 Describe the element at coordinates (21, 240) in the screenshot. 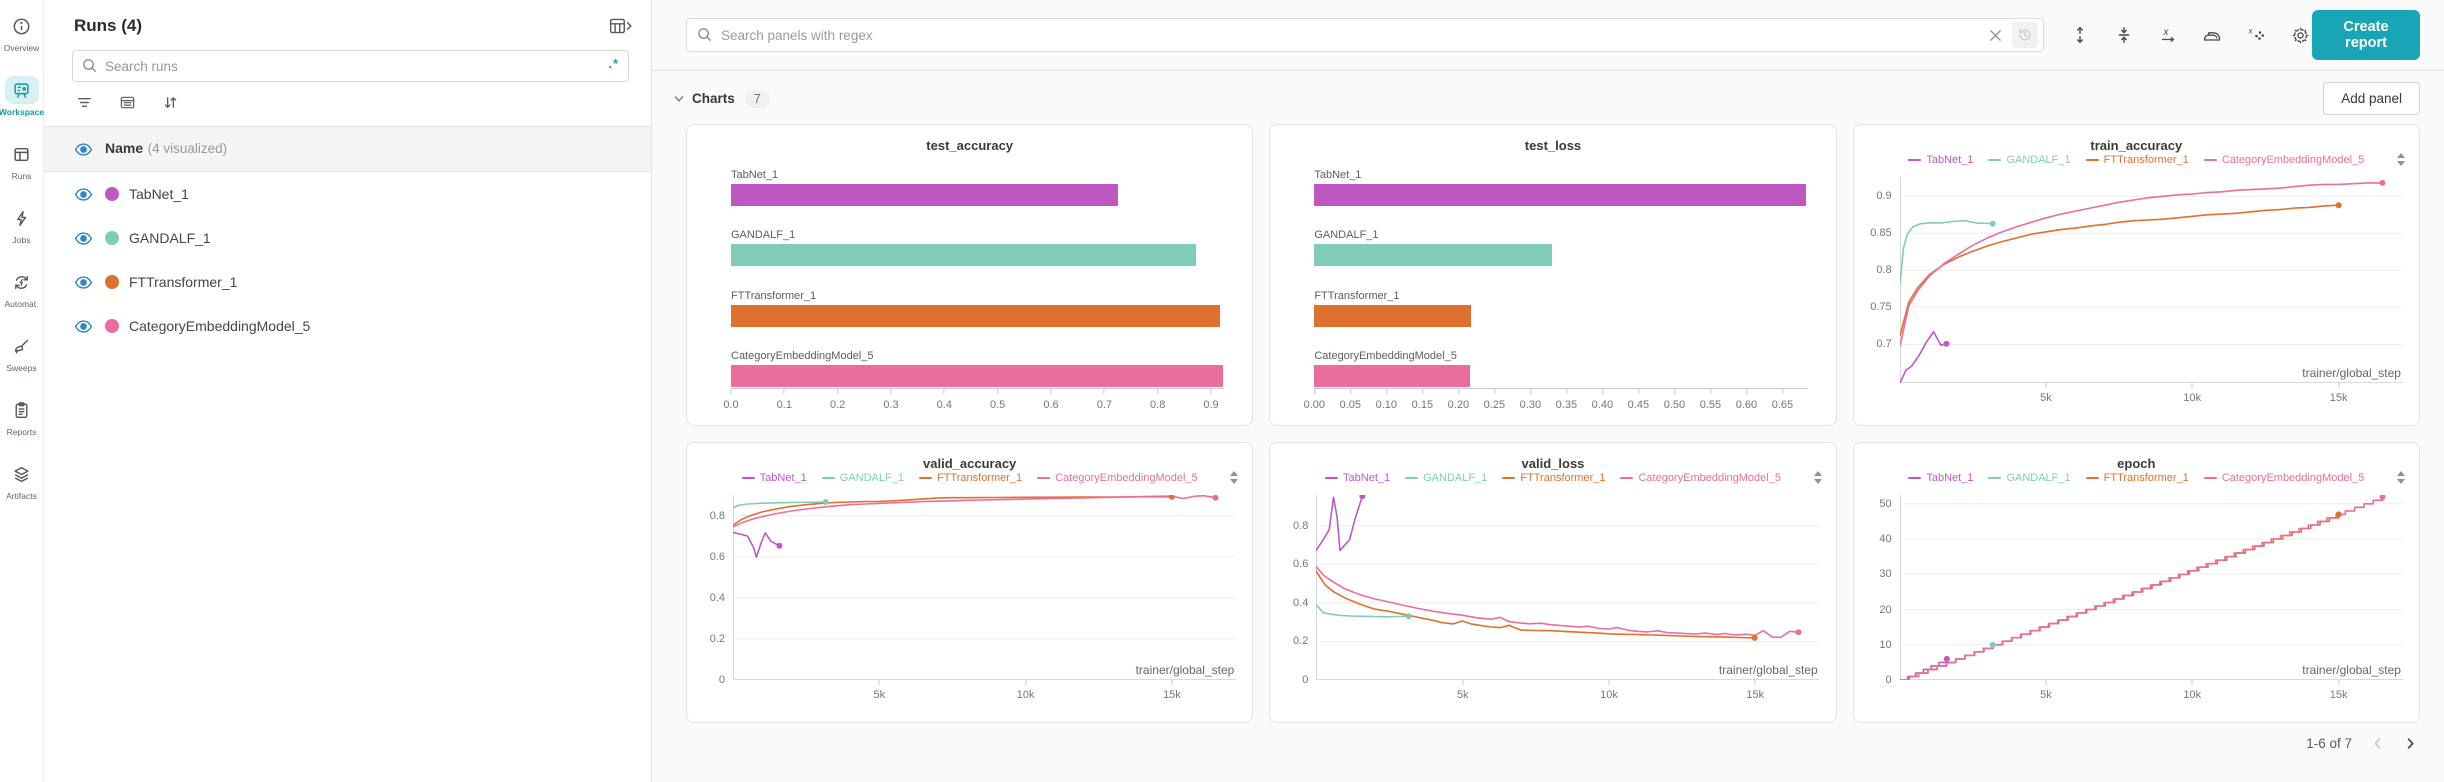

I see `nav-label: Jobs` at that location.